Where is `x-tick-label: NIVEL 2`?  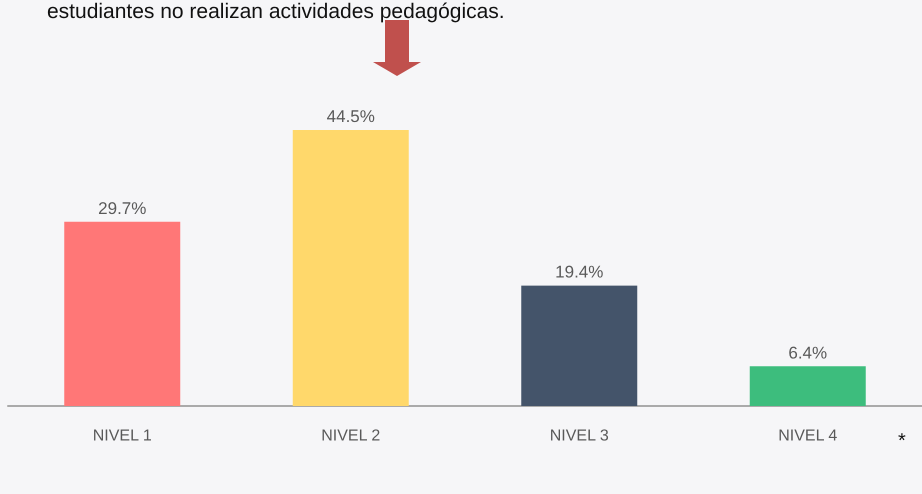
x-tick-label: NIVEL 2 is located at coordinates (350, 436).